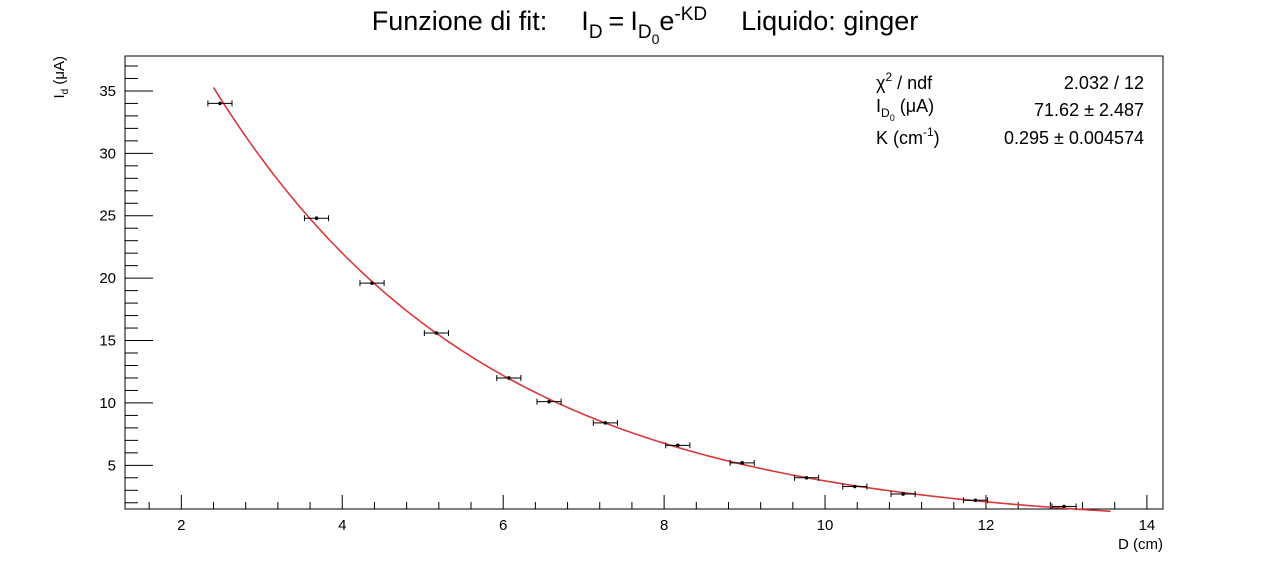 This screenshot has width=1266, height=566. What do you see at coordinates (912, 83) in the screenshot?
I see `stats-chi2-rest: / ndf` at bounding box center [912, 83].